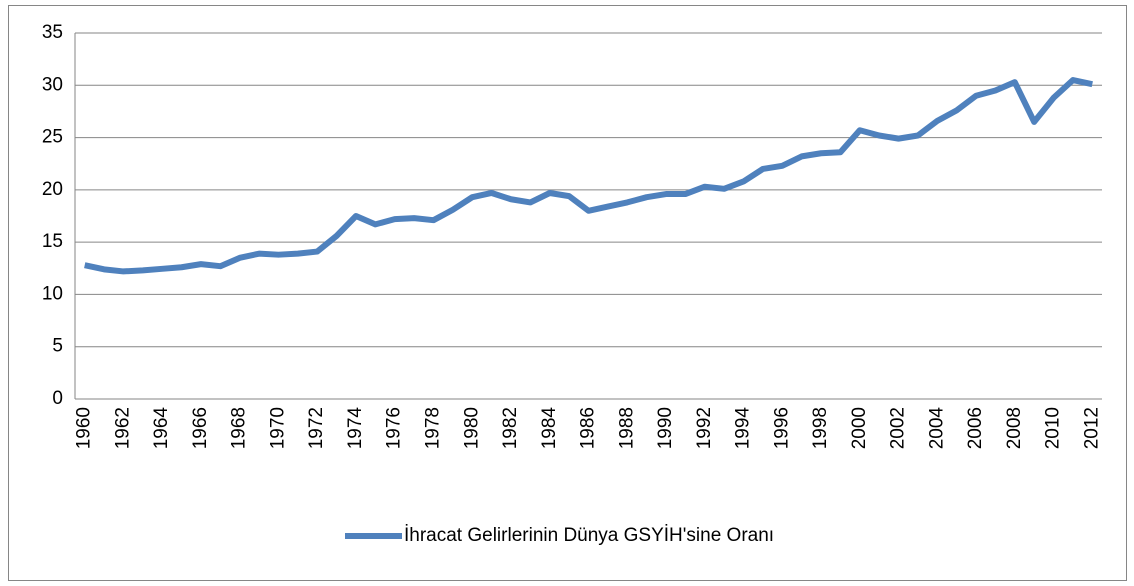  I want to click on x-tick-label: 1960, so click(84, 428).